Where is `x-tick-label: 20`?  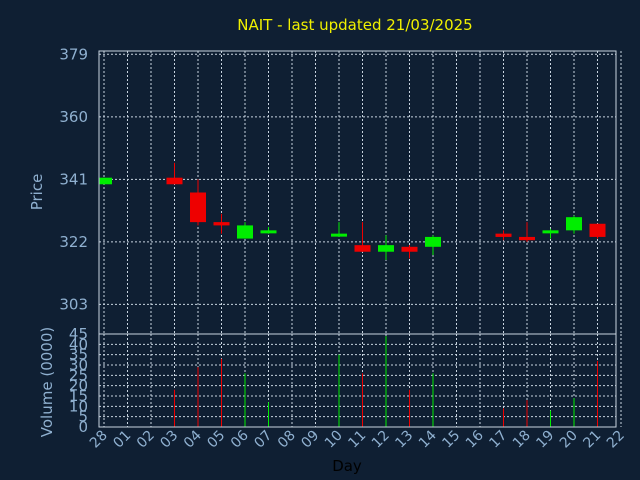 x-tick-label: 20 is located at coordinates (569, 440).